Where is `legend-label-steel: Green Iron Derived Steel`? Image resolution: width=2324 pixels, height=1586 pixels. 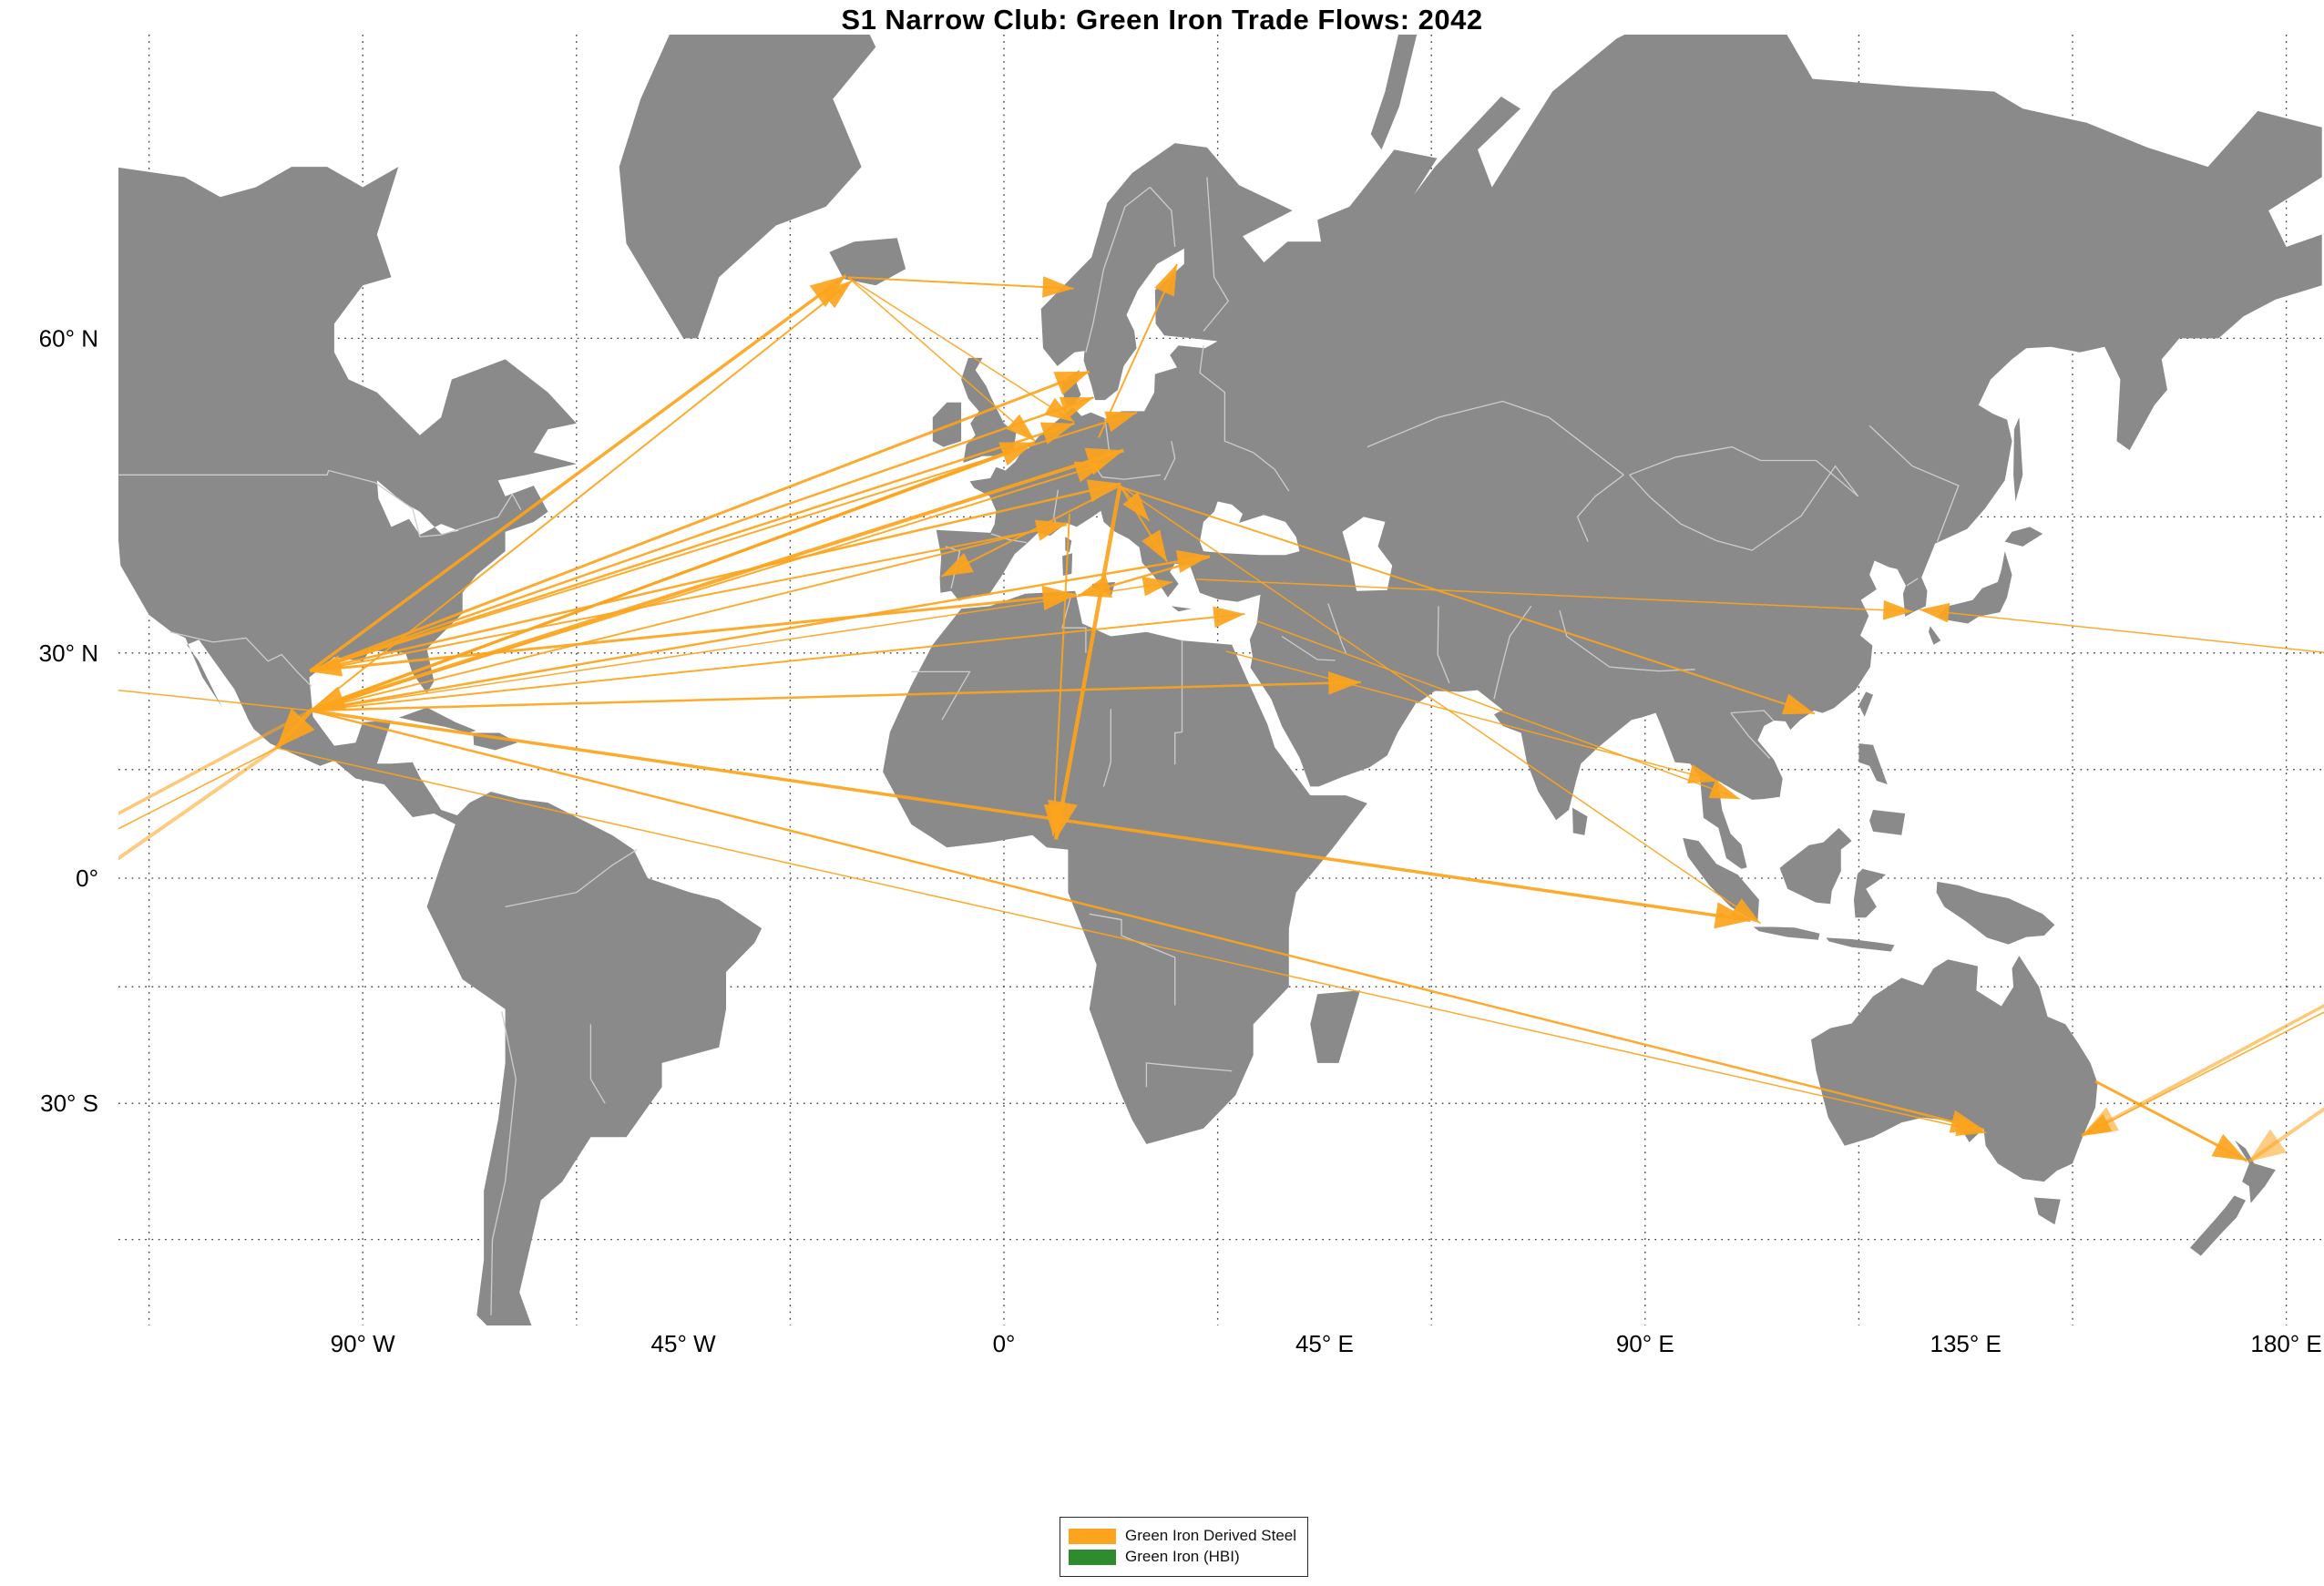
legend-label-steel: Green Iron Derived Steel is located at coordinates (1211, 1535).